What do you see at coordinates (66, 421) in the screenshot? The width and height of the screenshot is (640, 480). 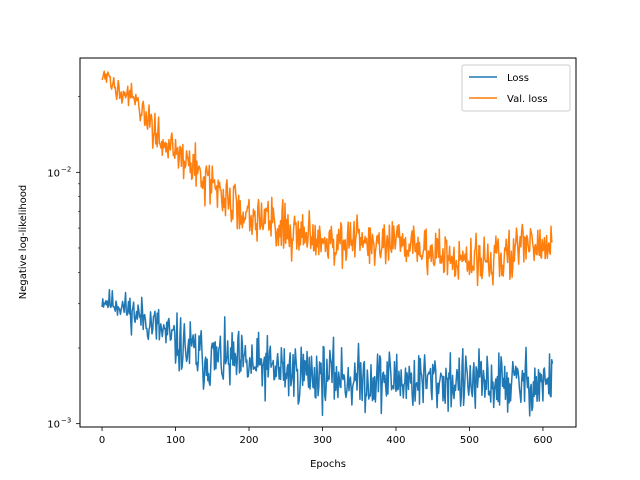 I see `y-tick-exponent: −3` at bounding box center [66, 421].